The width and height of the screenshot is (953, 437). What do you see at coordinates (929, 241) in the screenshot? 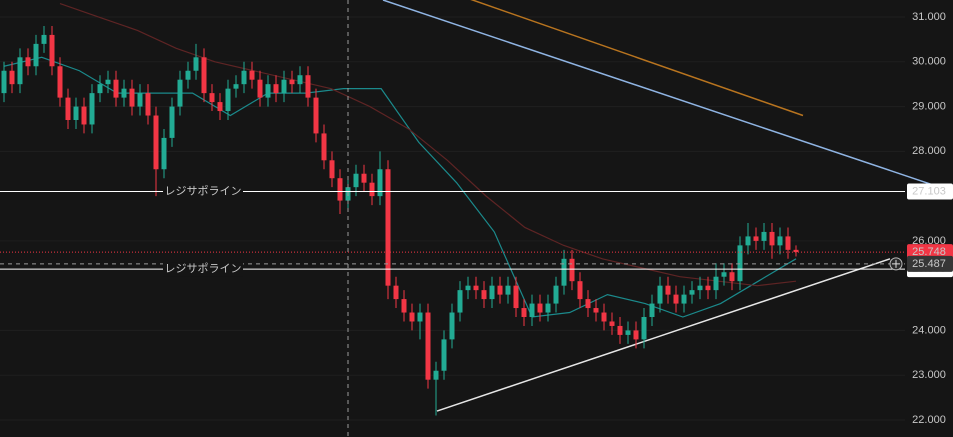
I see `y-tick-label: 26.000` at bounding box center [929, 241].